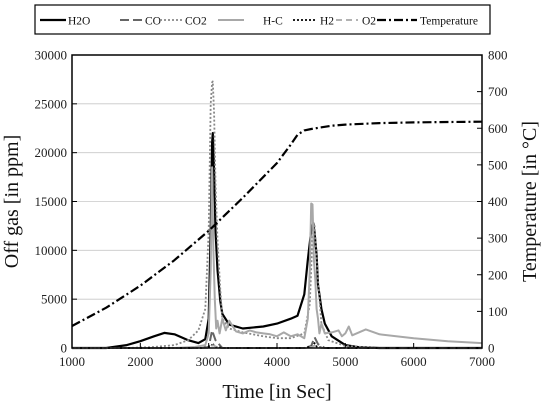  Describe the element at coordinates (414, 361) in the screenshot. I see `x-tick-label: 6000` at that location.